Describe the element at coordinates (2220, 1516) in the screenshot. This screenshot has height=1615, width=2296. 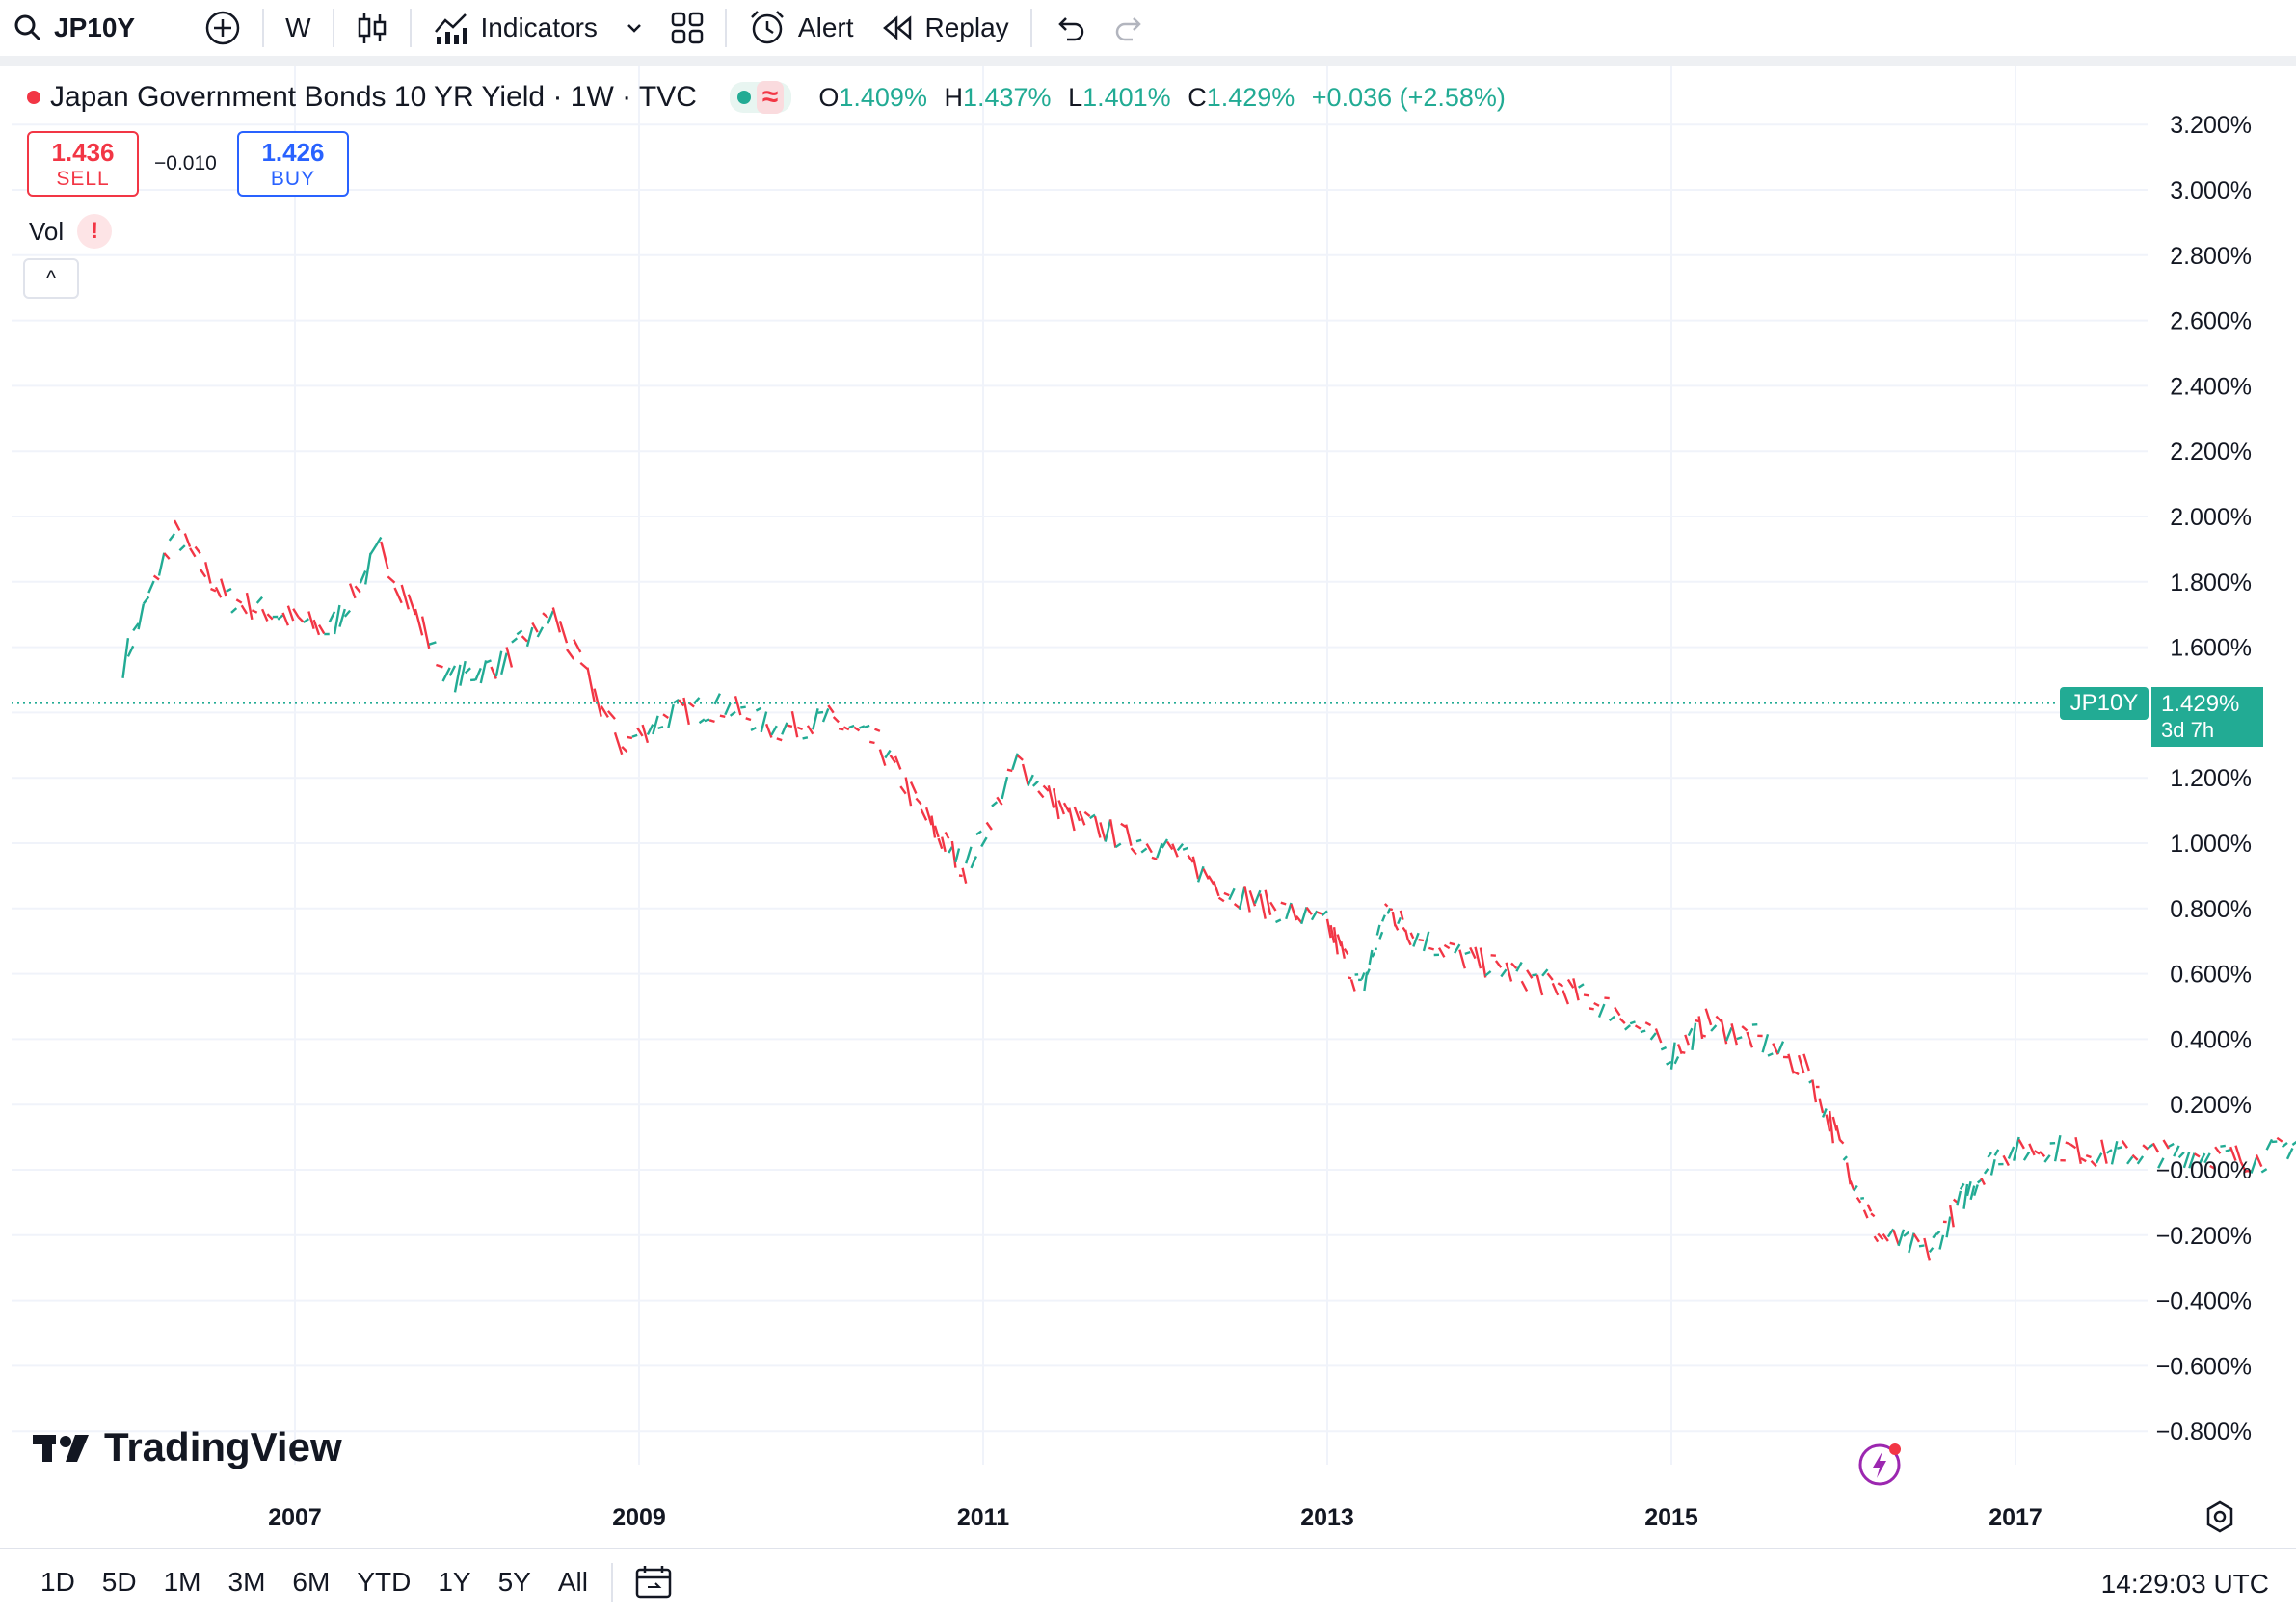
I see `gear-icon` at that location.